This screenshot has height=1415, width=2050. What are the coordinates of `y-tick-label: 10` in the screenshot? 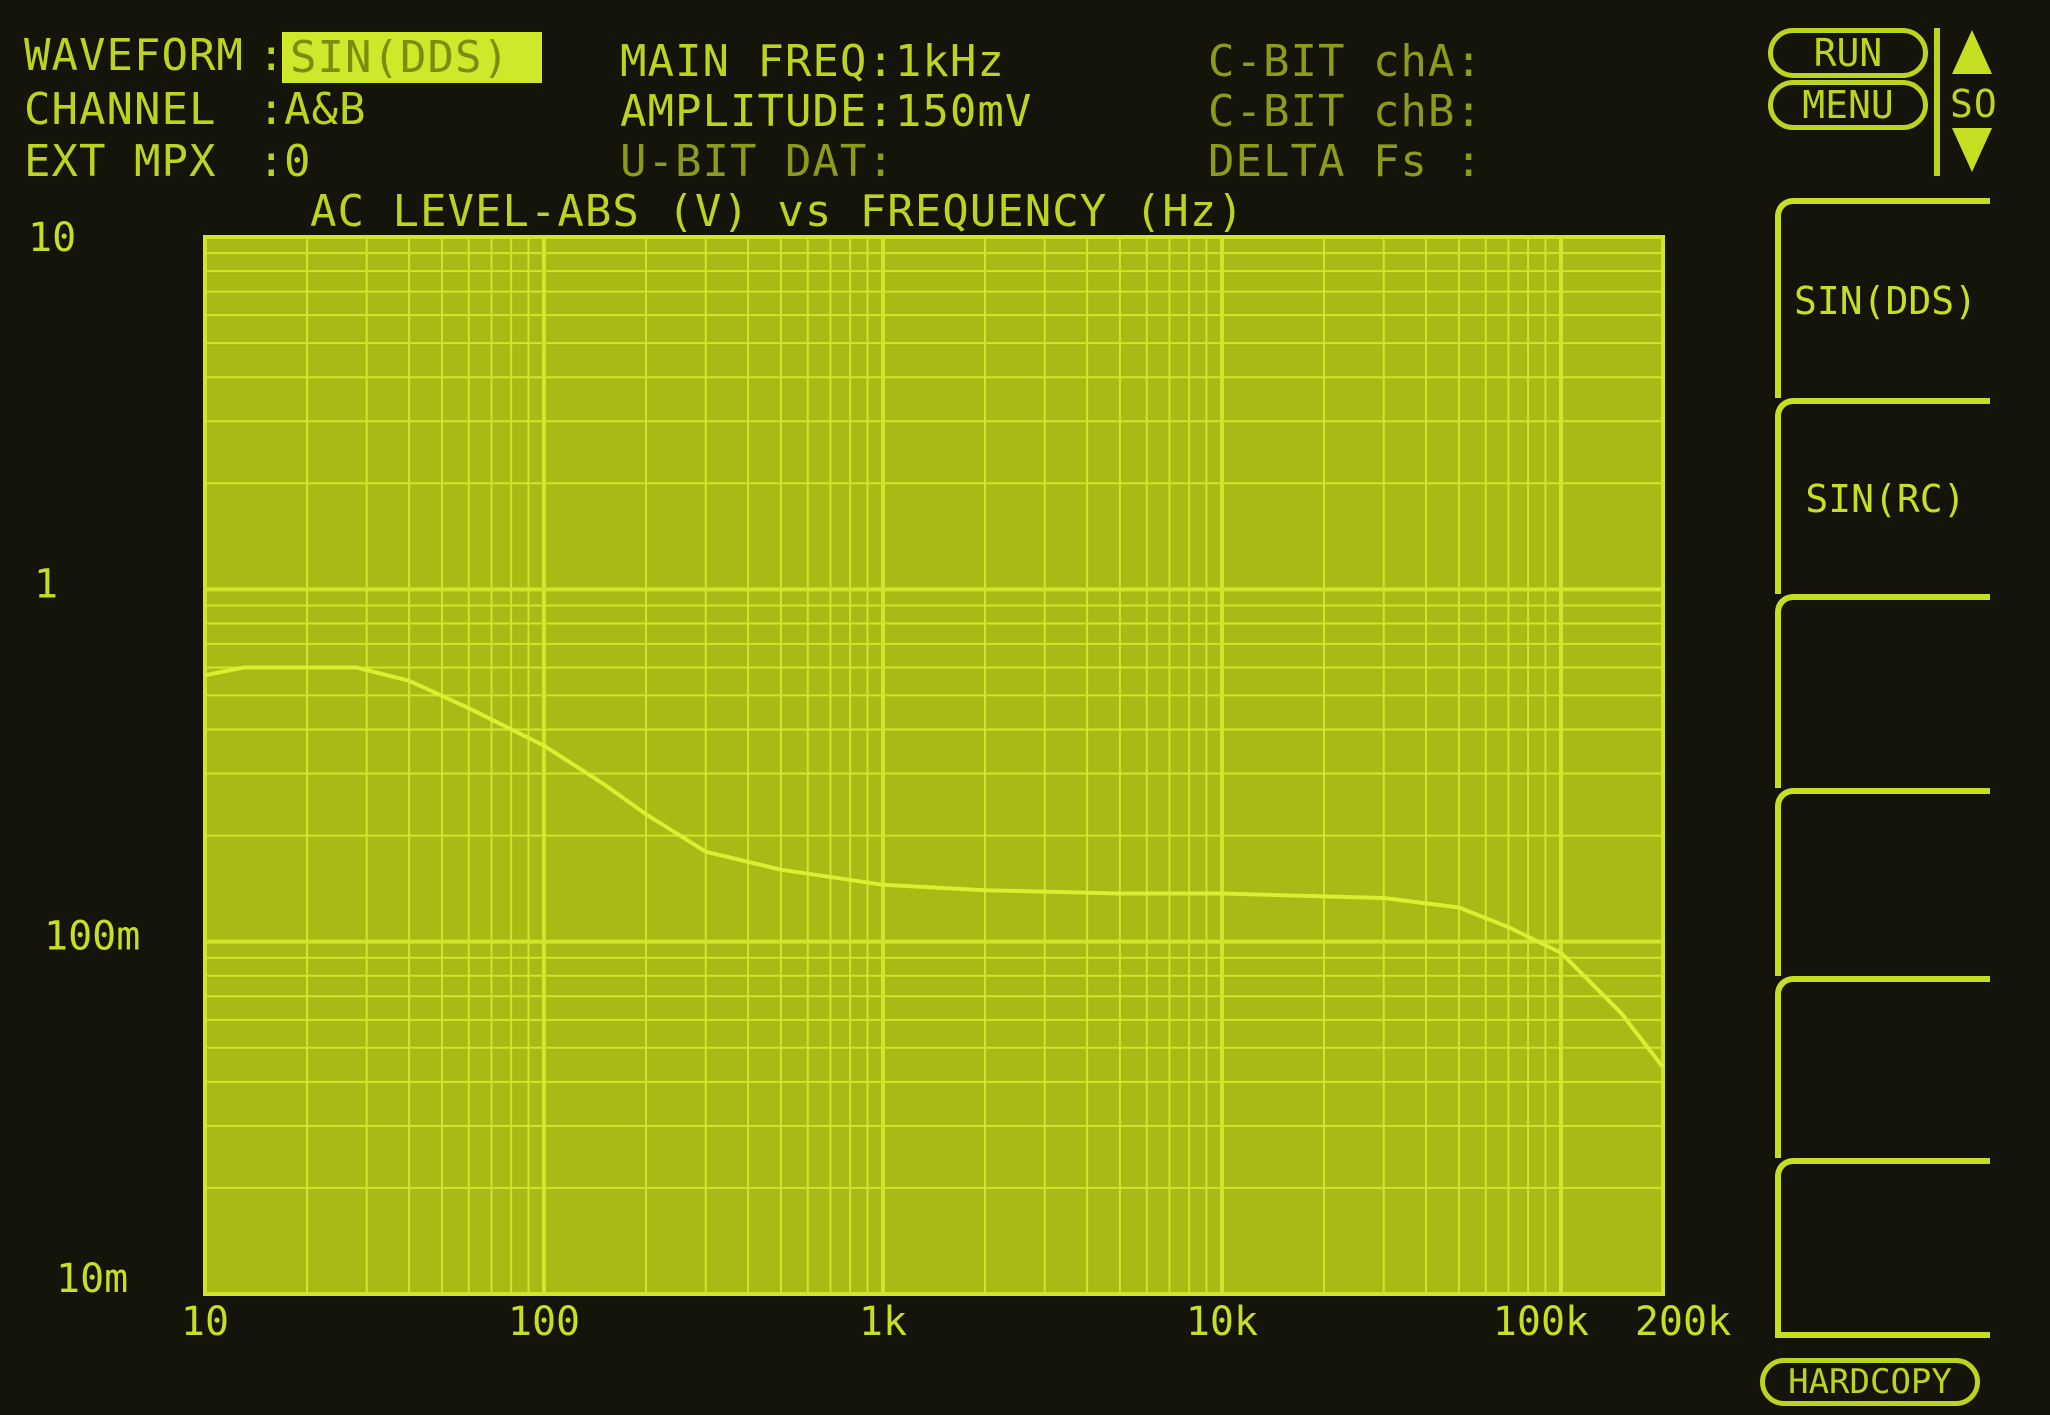 It's located at (52, 238).